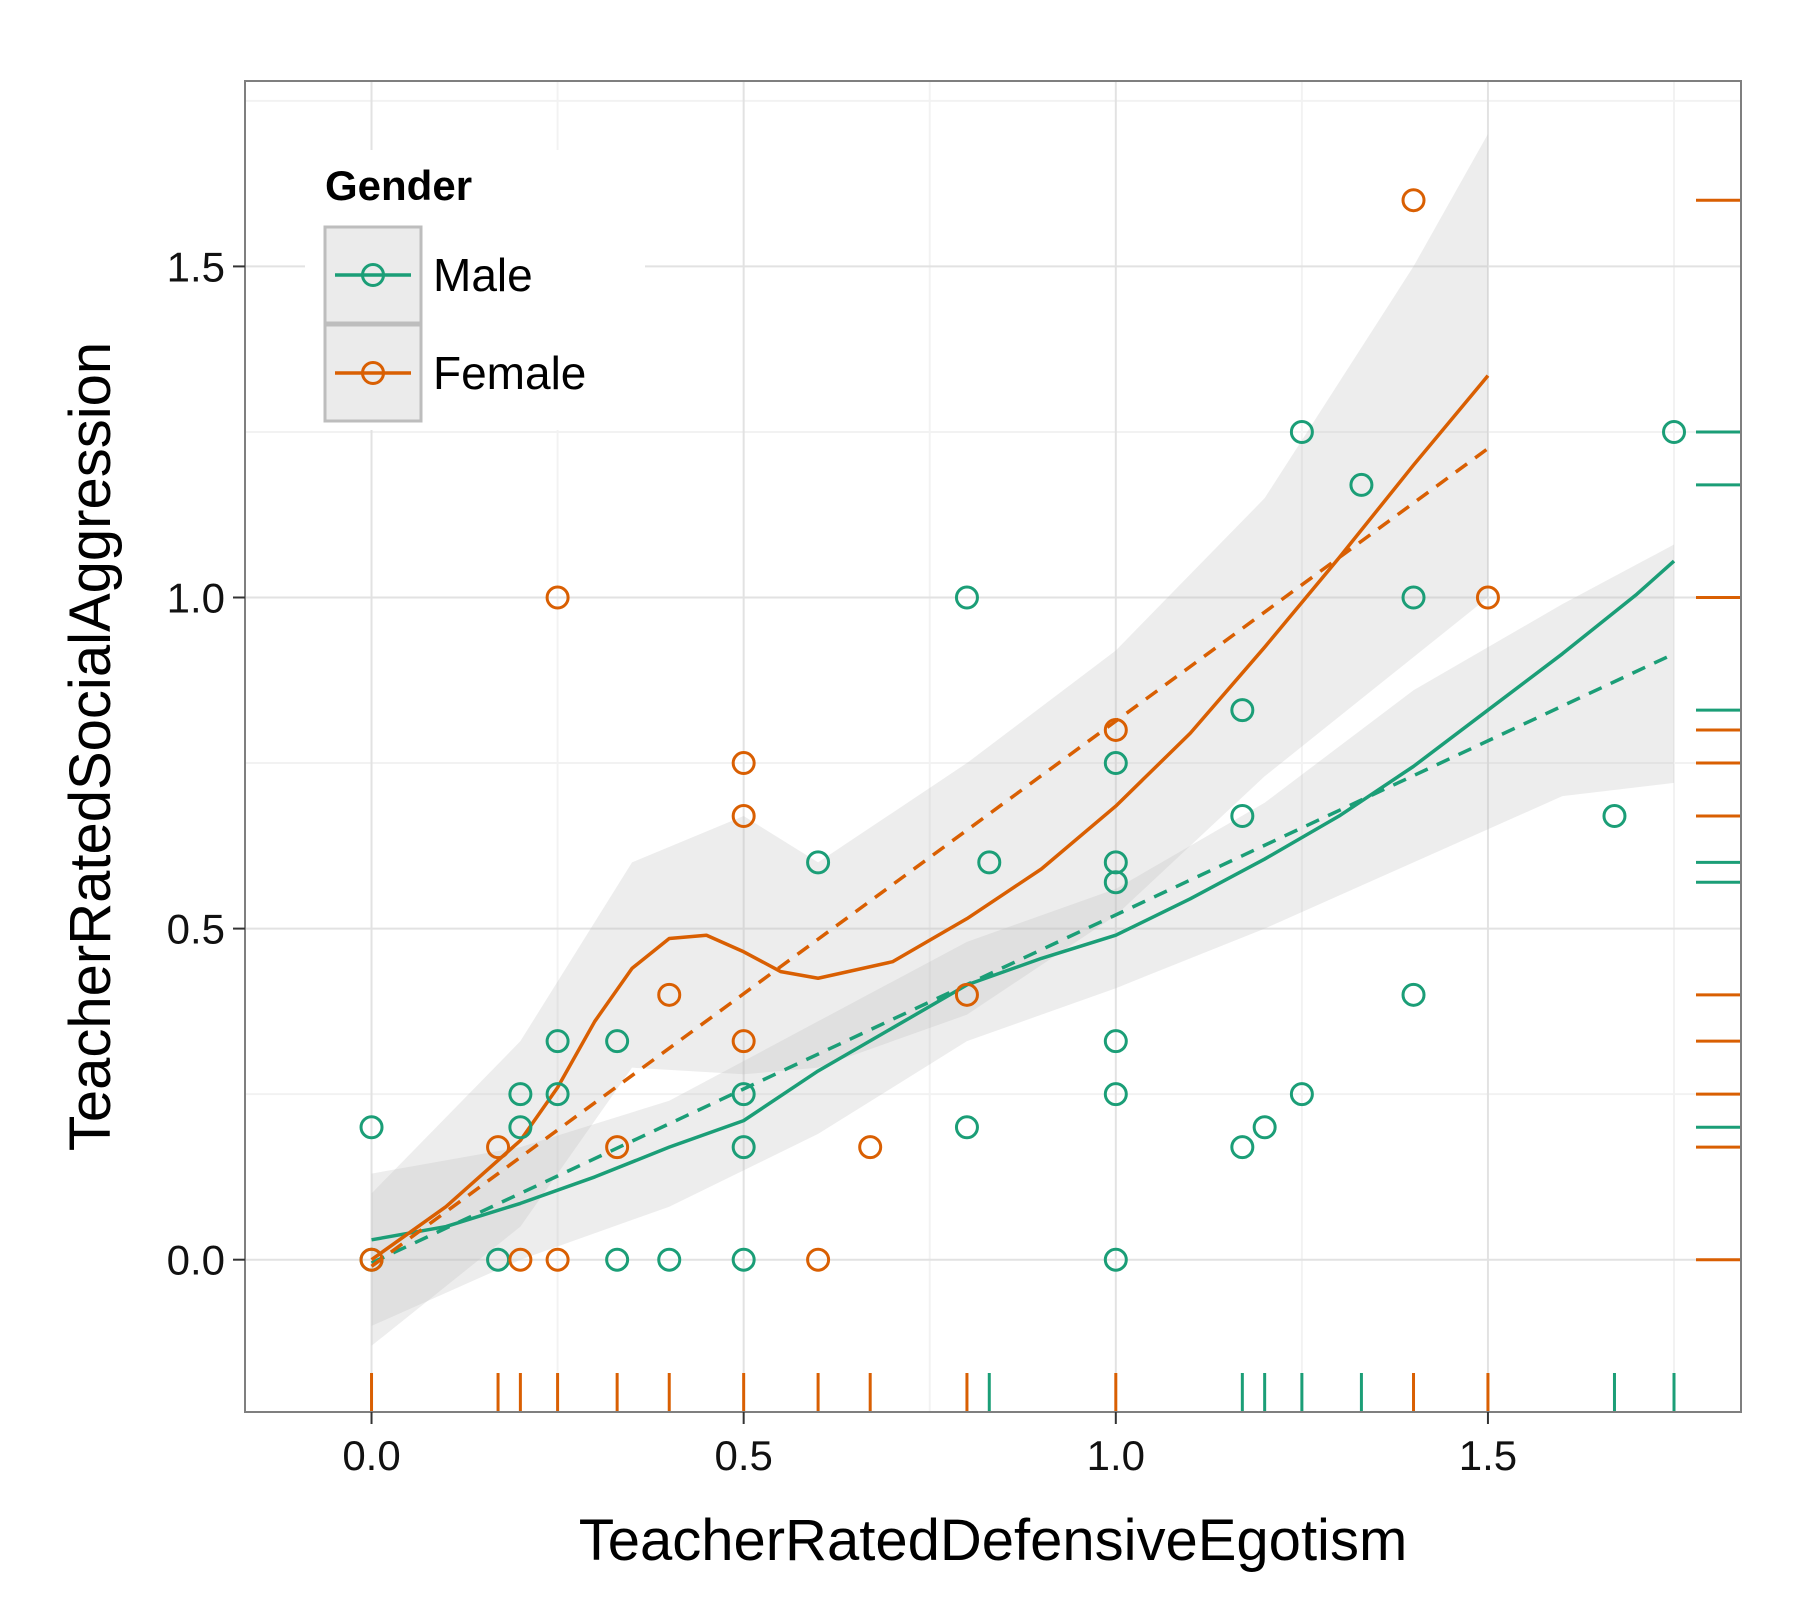  Describe the element at coordinates (993, 1540) in the screenshot. I see `x-axis-label: TeacherRatedDefensiveEgotism` at that location.